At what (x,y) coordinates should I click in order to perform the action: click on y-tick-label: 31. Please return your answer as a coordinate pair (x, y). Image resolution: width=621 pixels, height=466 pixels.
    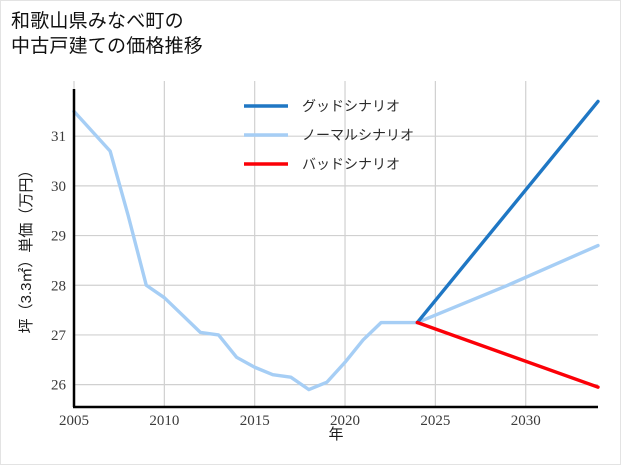
    Looking at the image, I should click on (58, 137).